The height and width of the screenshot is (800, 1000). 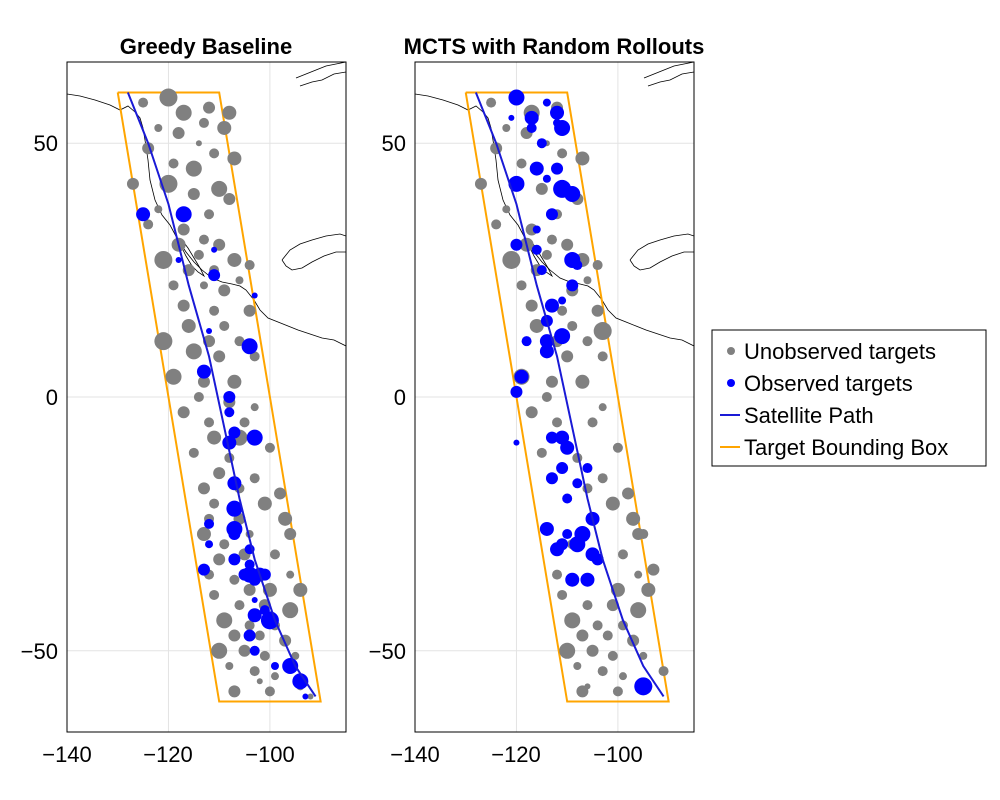 I want to click on x-tick-label: −120, so click(x=516, y=754).